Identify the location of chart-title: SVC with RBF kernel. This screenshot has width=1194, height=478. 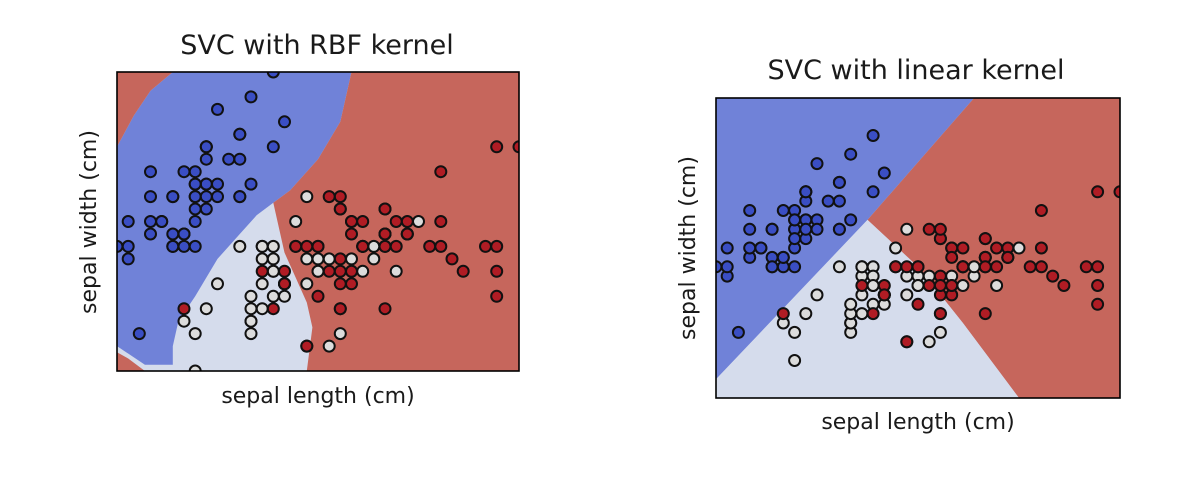
(316, 45).